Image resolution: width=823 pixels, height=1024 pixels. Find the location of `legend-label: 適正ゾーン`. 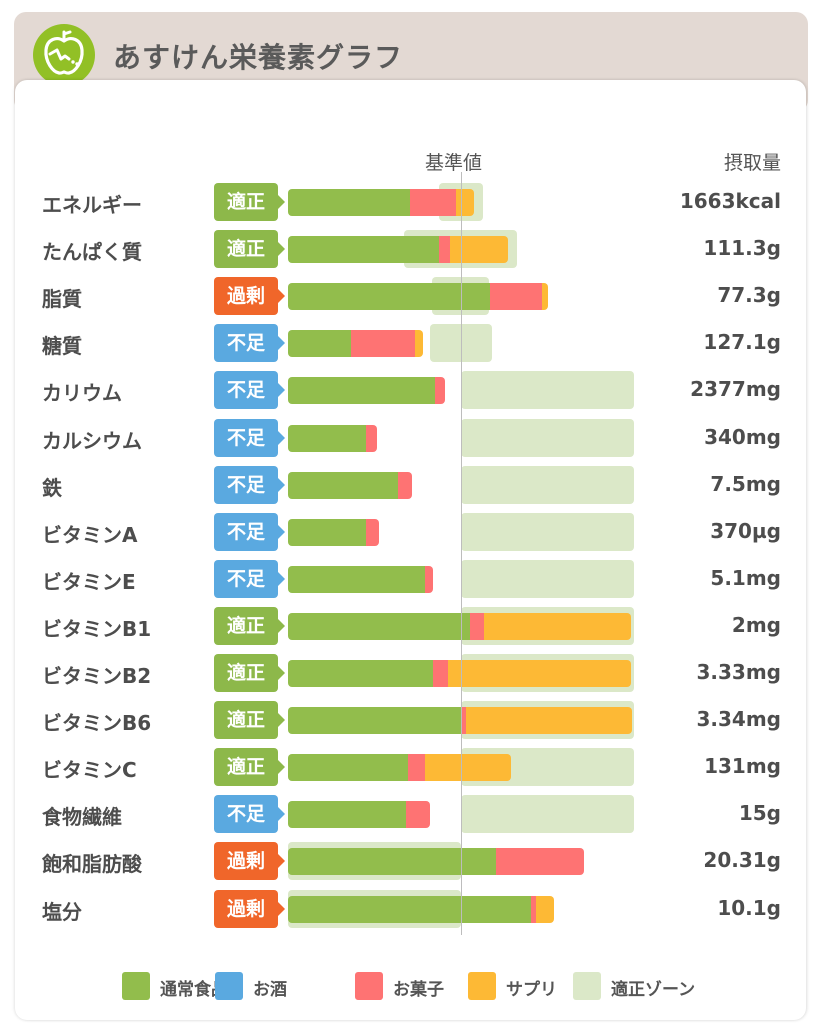

legend-label: 適正ゾーン is located at coordinates (653, 990).